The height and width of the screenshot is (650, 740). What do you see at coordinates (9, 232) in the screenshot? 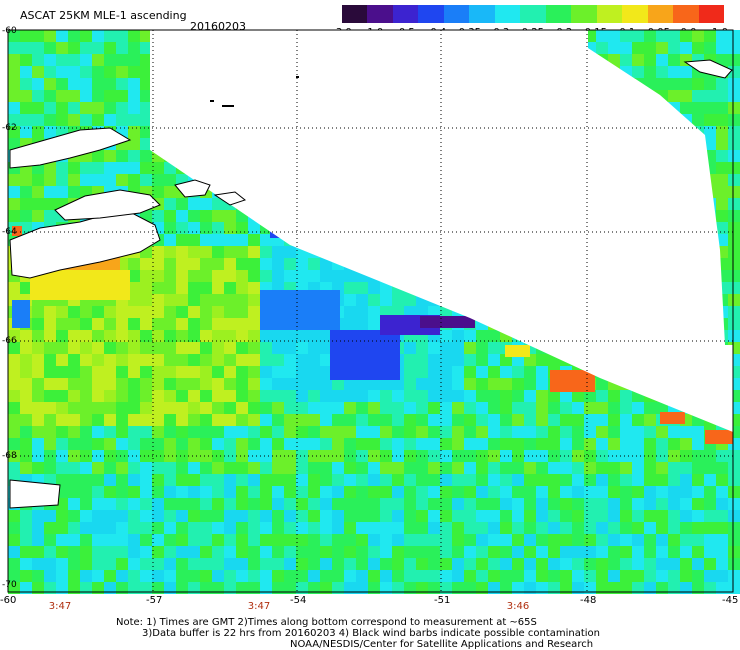
I see `lat-label-3: -64` at bounding box center [9, 232].